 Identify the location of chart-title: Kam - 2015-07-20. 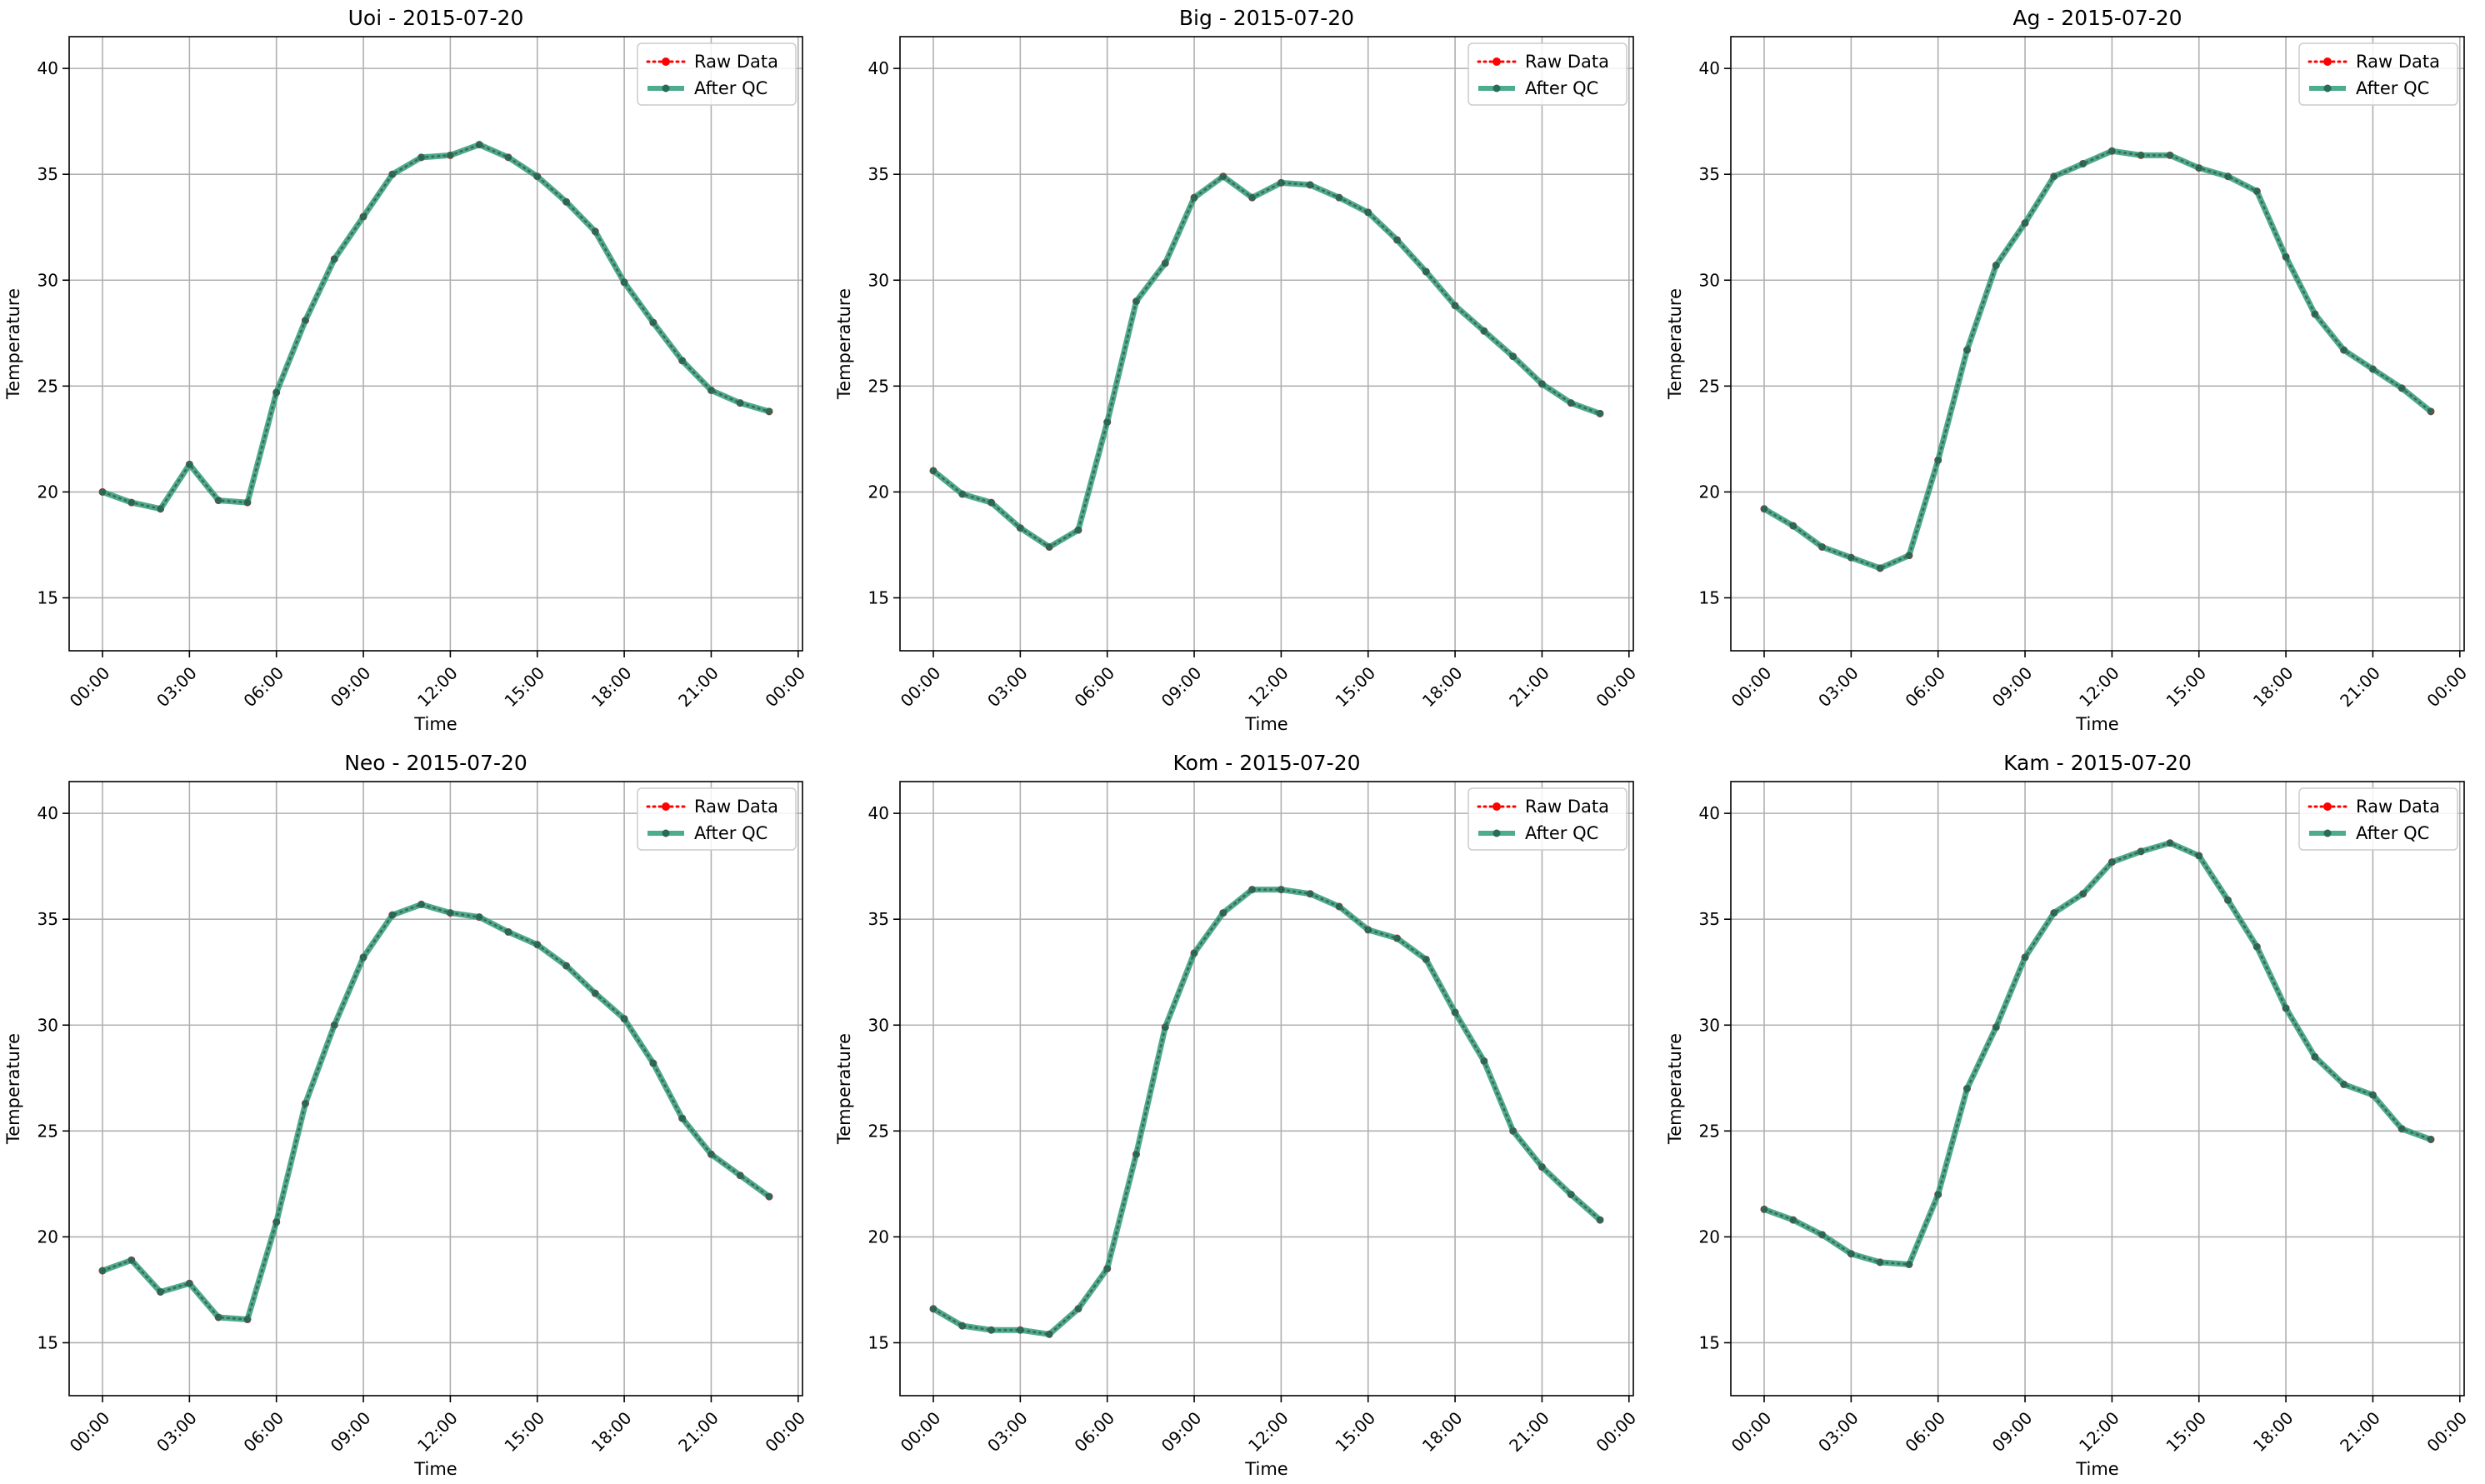
(2097, 763).